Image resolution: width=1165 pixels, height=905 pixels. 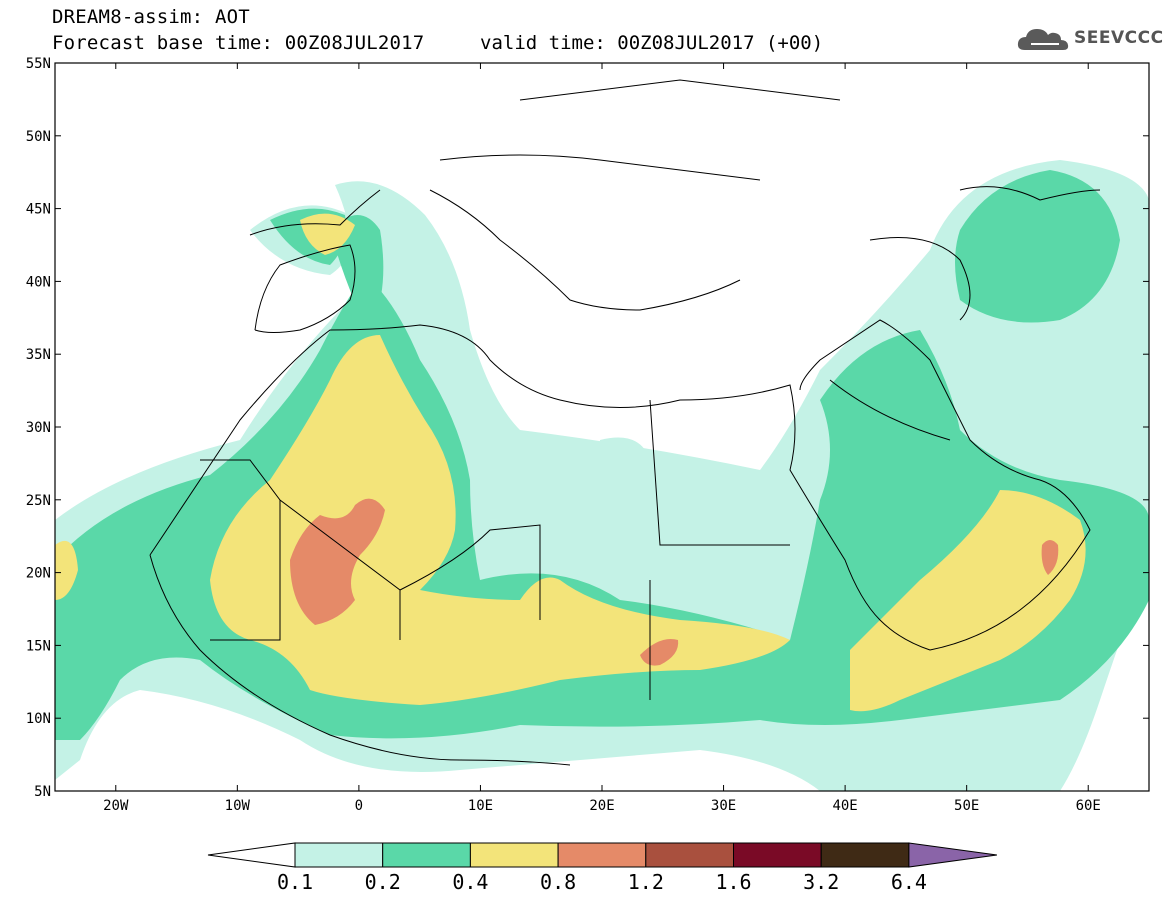 I want to click on lon-tick-label: 20W, so click(x=116, y=806).